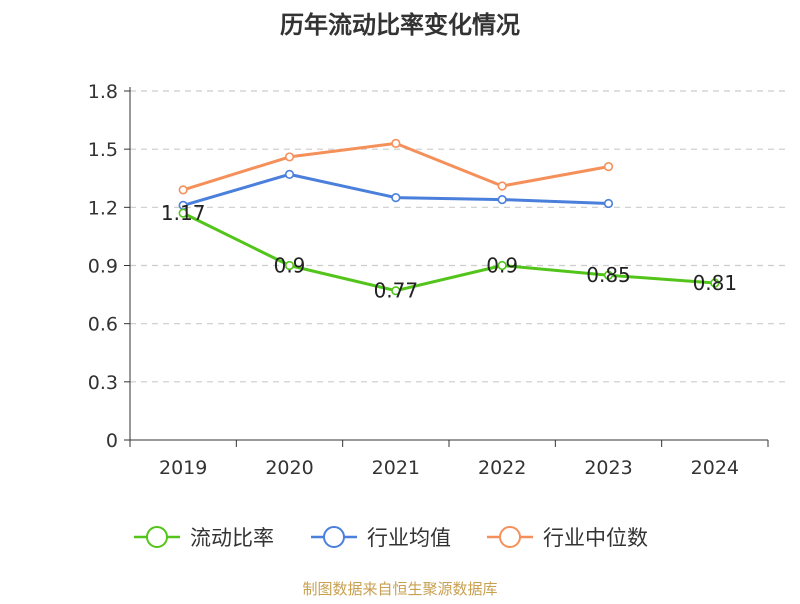  I want to click on source-note: 制图数据来自恒生聚源数据库, so click(399, 589).